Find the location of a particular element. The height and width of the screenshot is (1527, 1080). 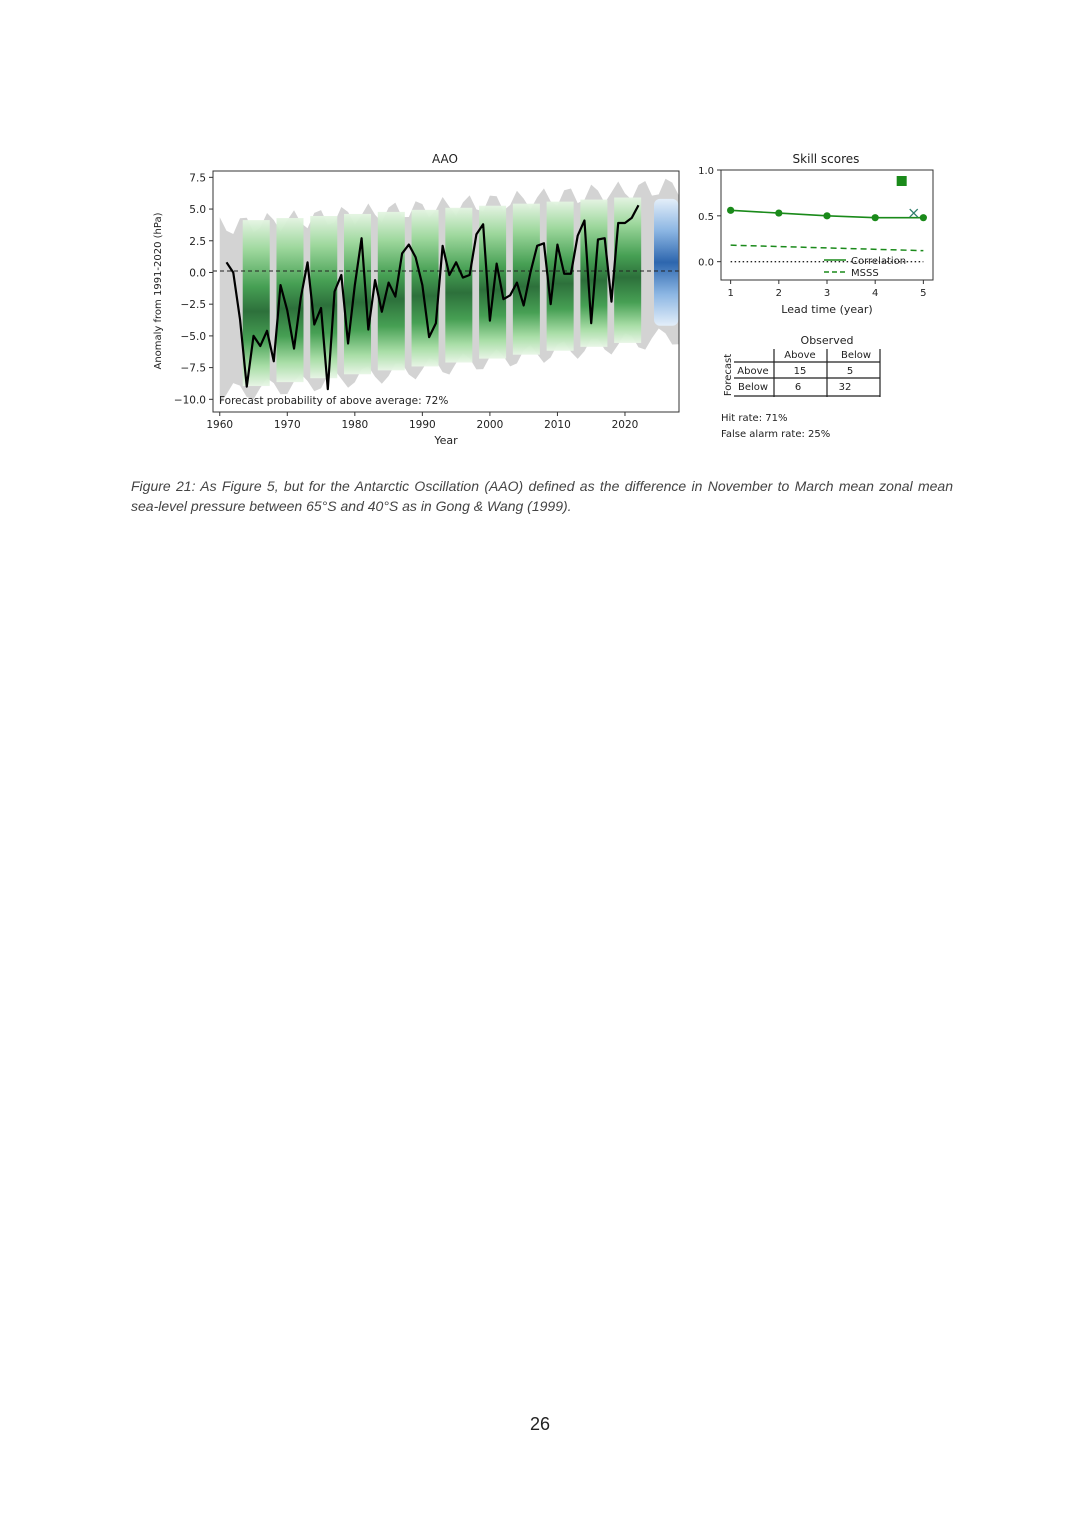

skill-x-label: Lead time (year) is located at coordinates (826, 309).